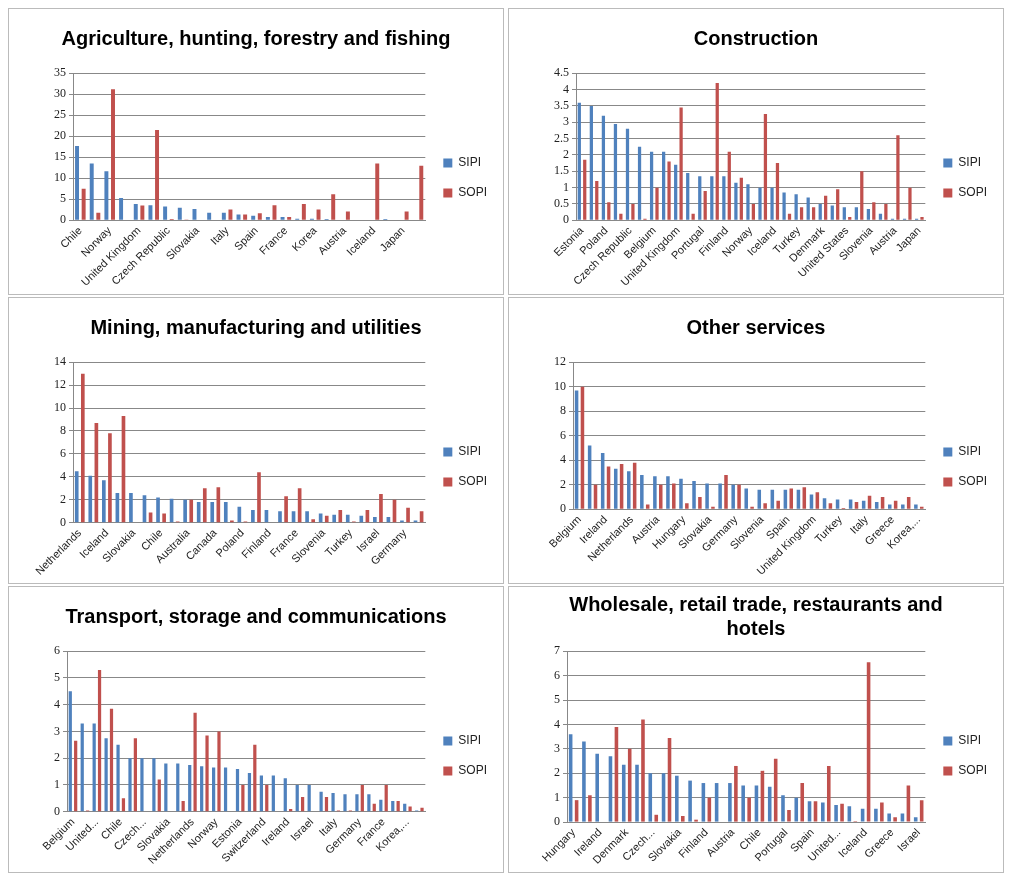 The height and width of the screenshot is (883, 1013). Describe the element at coordinates (557, 772) in the screenshot. I see `y-tick-label: 2` at that location.